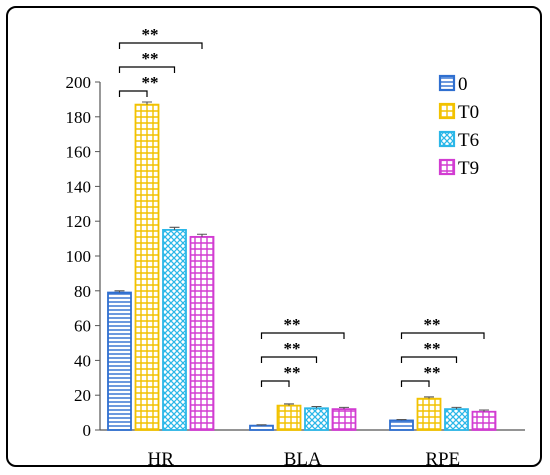  Describe the element at coordinates (303, 459) in the screenshot. I see `x-category-label: BLA` at that location.